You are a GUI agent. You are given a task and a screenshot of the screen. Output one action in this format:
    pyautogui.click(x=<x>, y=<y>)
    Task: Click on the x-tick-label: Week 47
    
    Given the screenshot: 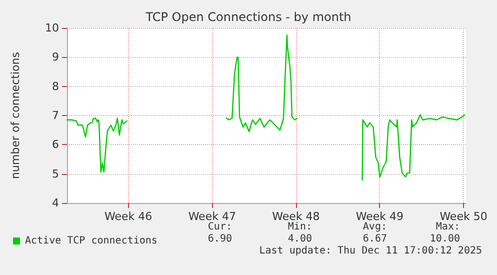 What is the action you would take?
    pyautogui.click(x=212, y=216)
    